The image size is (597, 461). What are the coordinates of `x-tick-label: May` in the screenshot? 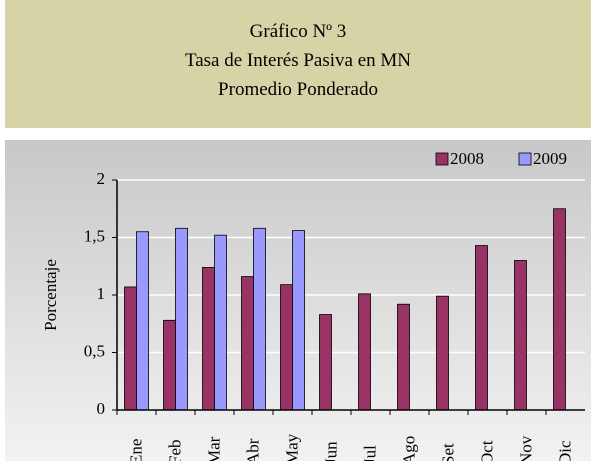 It's located at (291, 447).